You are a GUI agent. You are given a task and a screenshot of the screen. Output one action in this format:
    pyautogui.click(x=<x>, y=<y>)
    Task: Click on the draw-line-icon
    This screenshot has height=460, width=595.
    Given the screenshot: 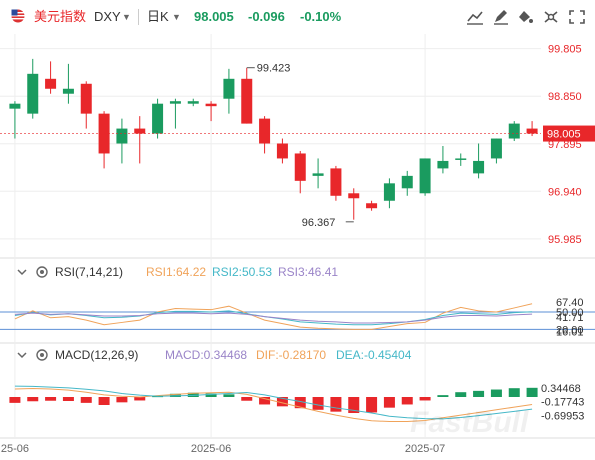 What is the action you would take?
    pyautogui.click(x=475, y=17)
    